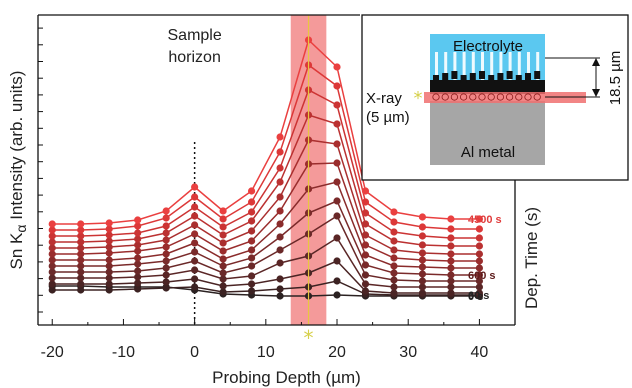 The width and height of the screenshot is (632, 388). I want to click on star-icon: *, so click(309, 338).